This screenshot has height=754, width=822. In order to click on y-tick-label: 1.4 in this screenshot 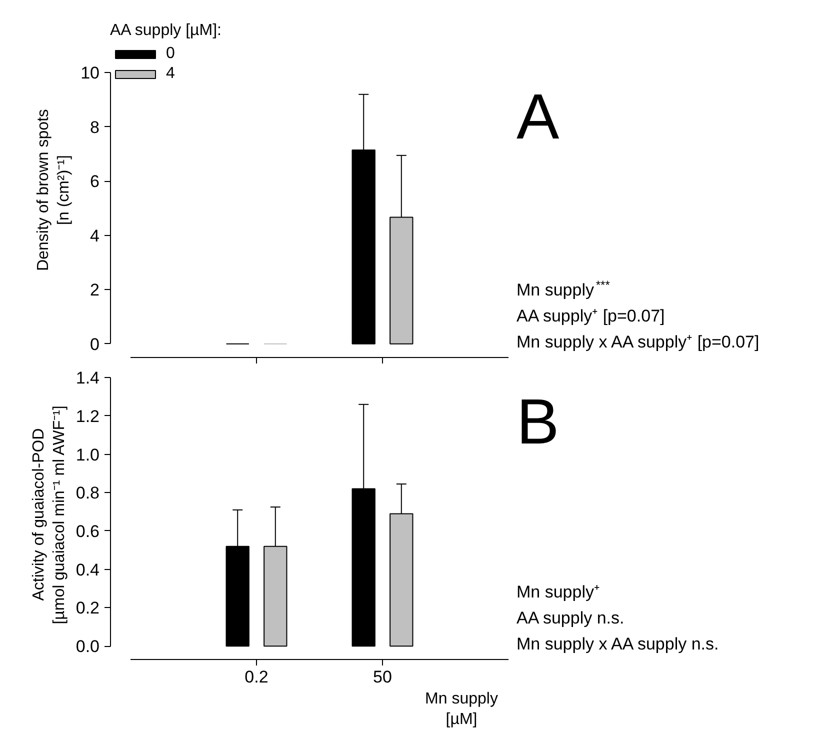, I will do `click(88, 378)`.